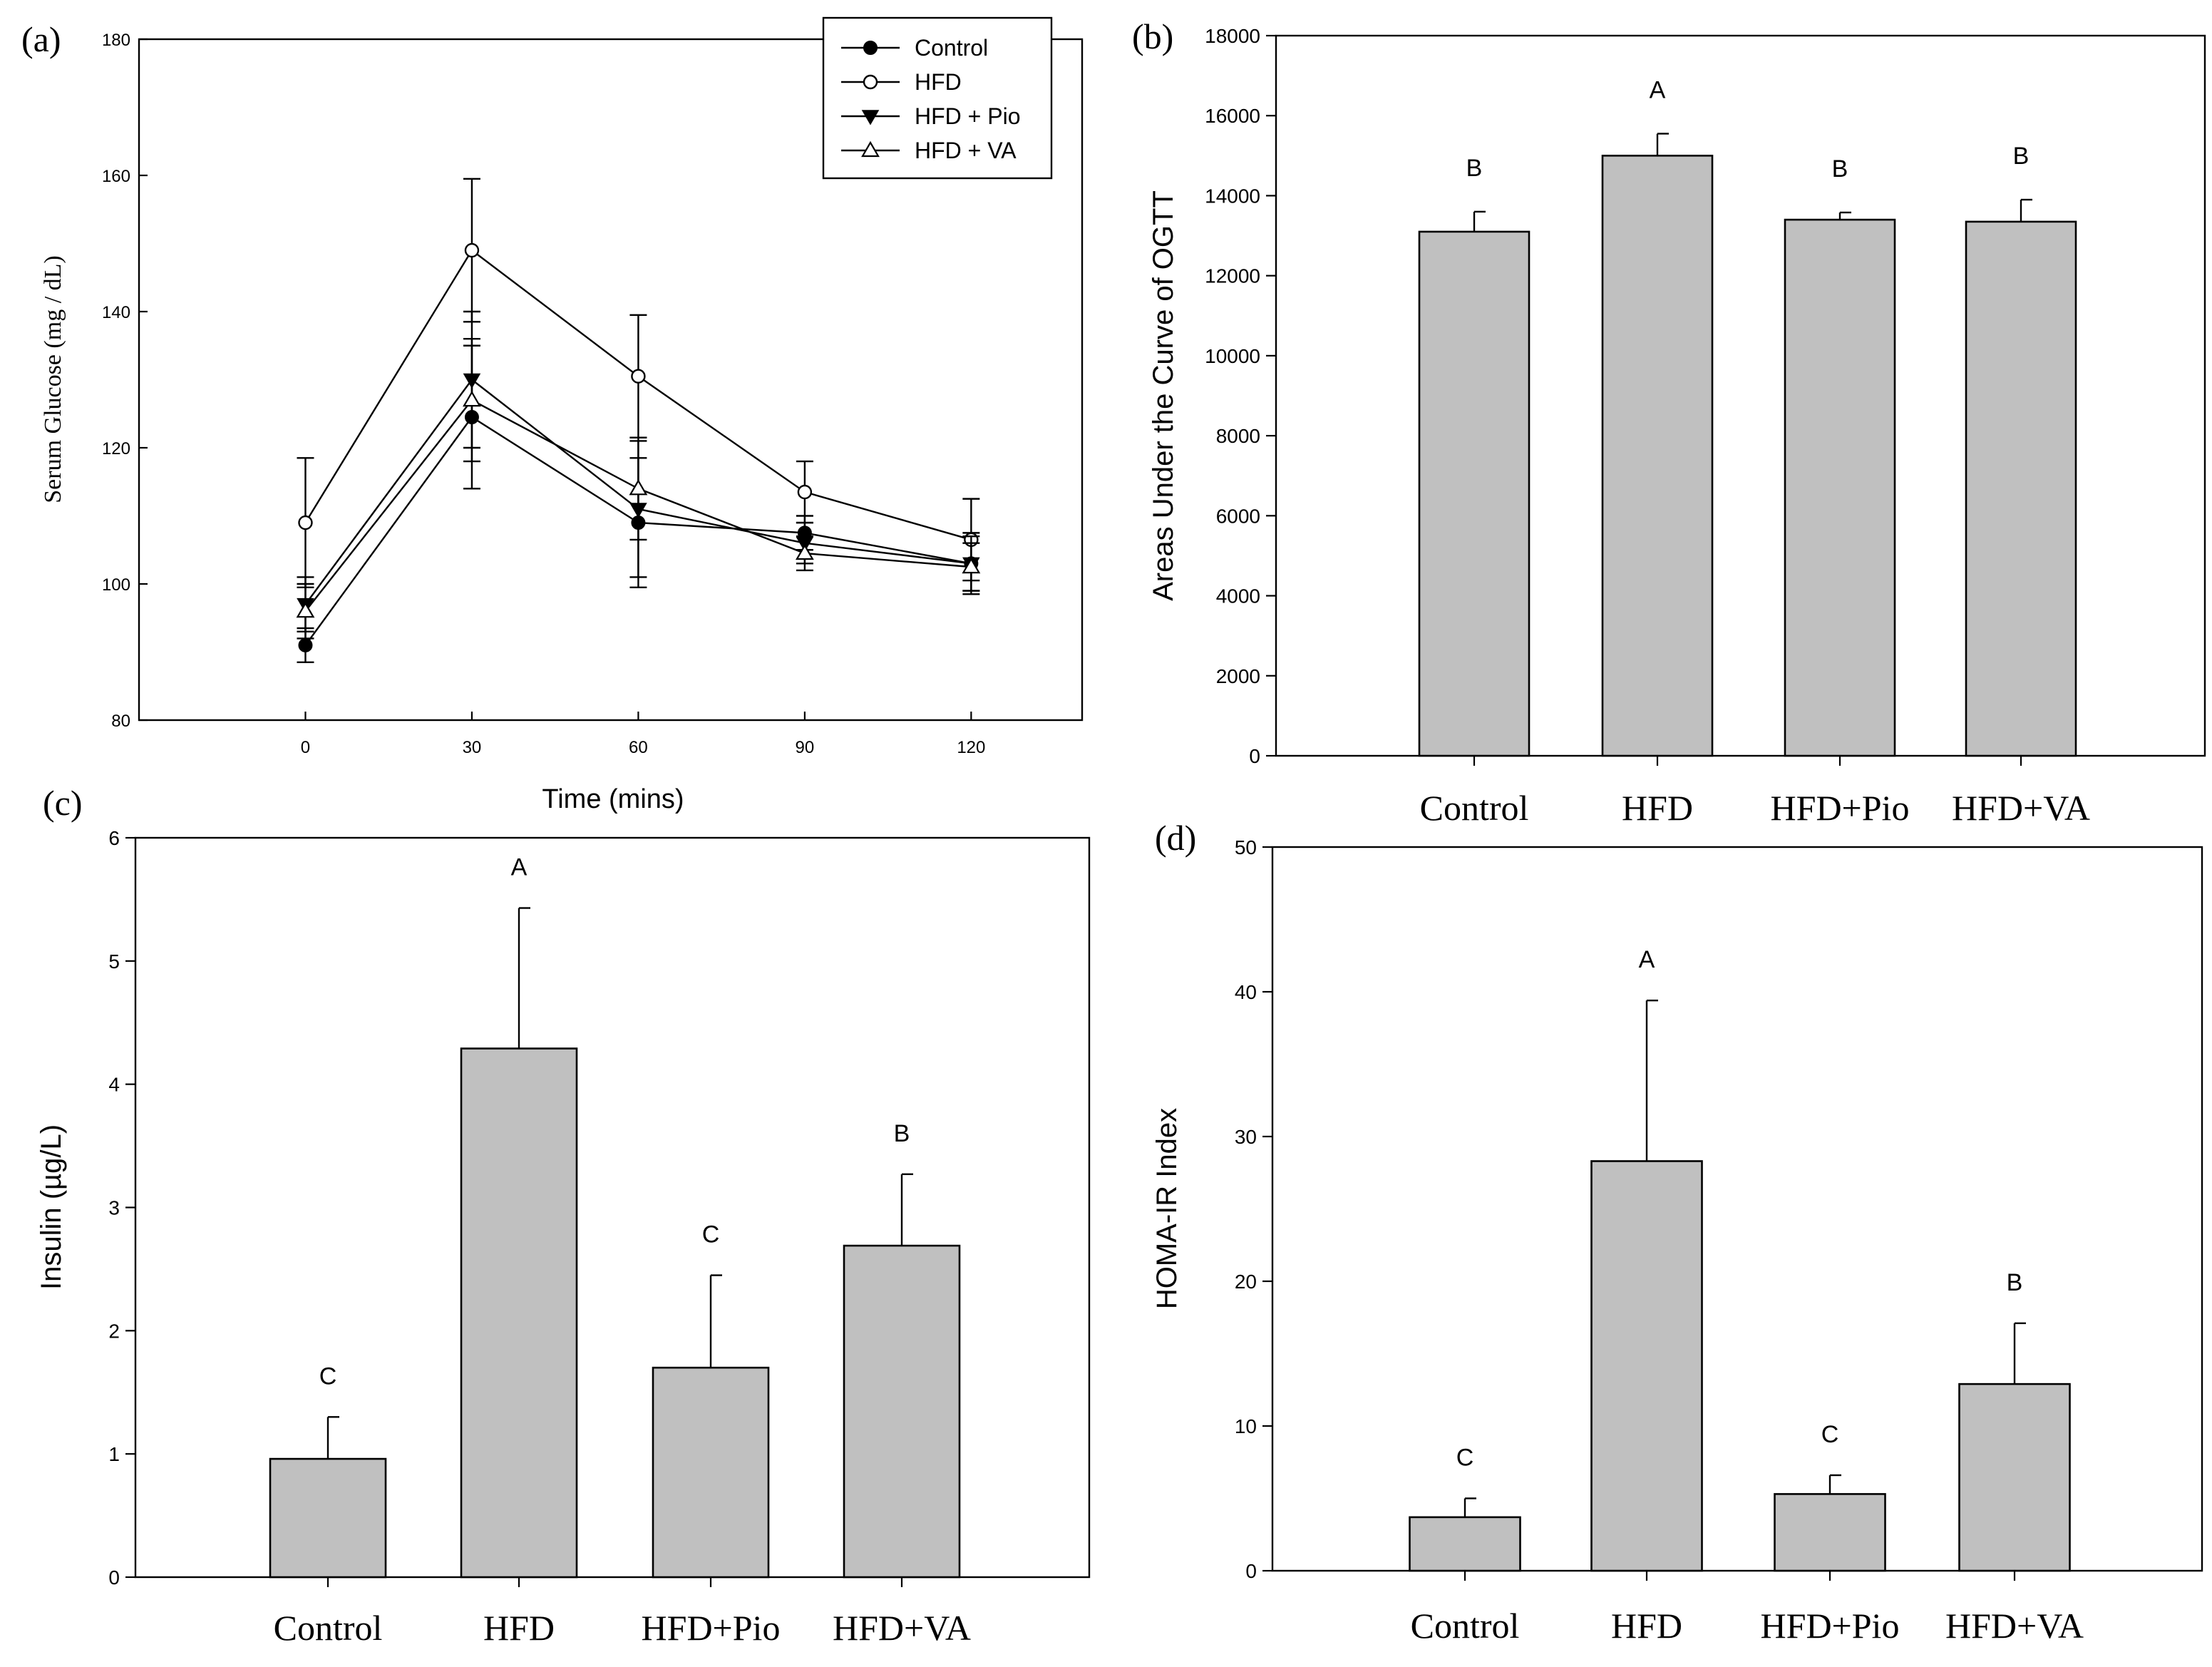 The height and width of the screenshot is (1667, 2212). What do you see at coordinates (116, 585) in the screenshot?
I see `y-tick-label: 100` at bounding box center [116, 585].